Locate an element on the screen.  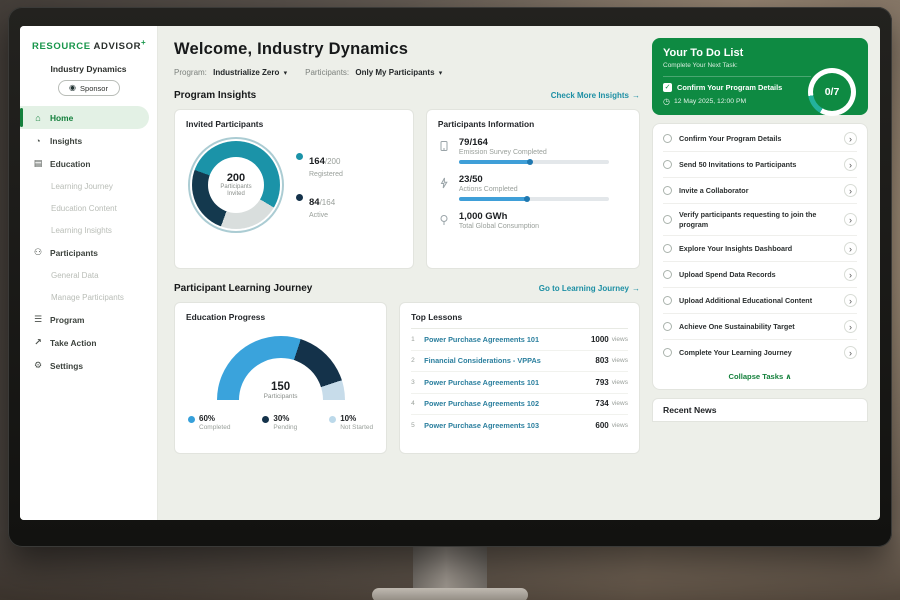
task-row: Confirm Your Program Details › is located at coordinates (760, 139).